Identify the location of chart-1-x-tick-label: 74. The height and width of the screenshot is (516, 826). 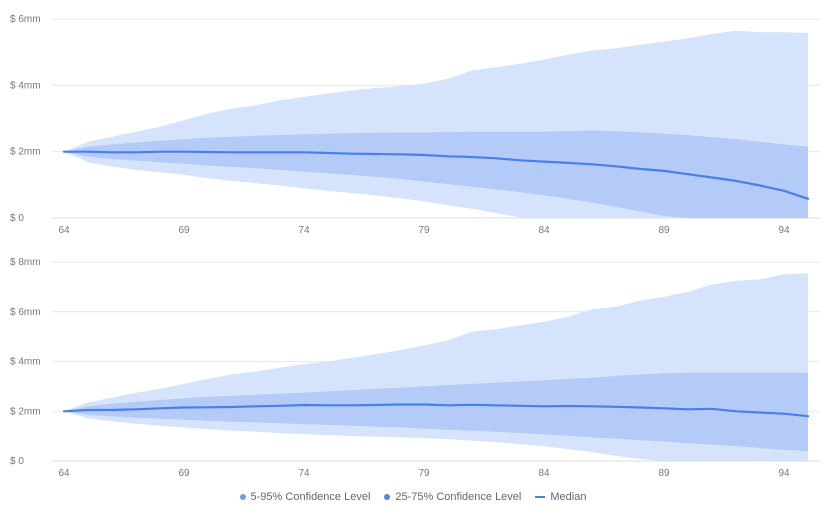
(304, 230).